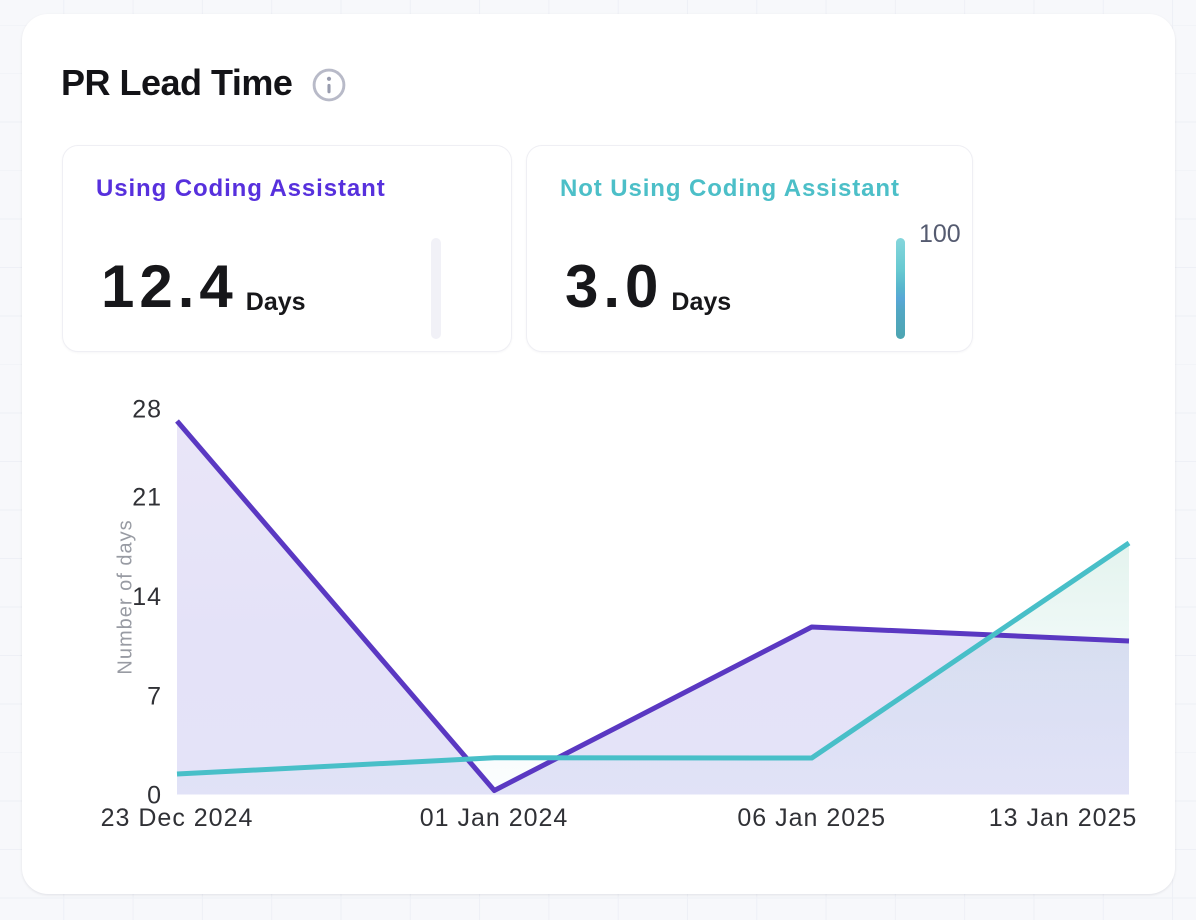  Describe the element at coordinates (177, 818) in the screenshot. I see `svg-text: 23 Dec 2024` at that location.